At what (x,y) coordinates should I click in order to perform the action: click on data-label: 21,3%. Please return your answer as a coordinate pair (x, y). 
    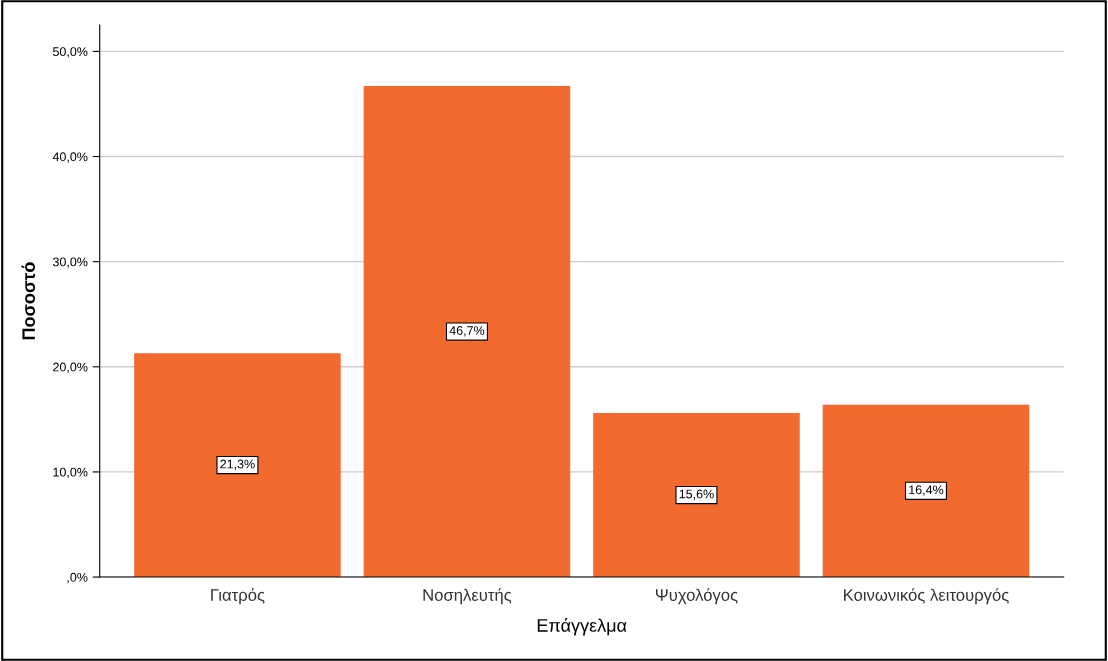
    Looking at the image, I should click on (237, 464).